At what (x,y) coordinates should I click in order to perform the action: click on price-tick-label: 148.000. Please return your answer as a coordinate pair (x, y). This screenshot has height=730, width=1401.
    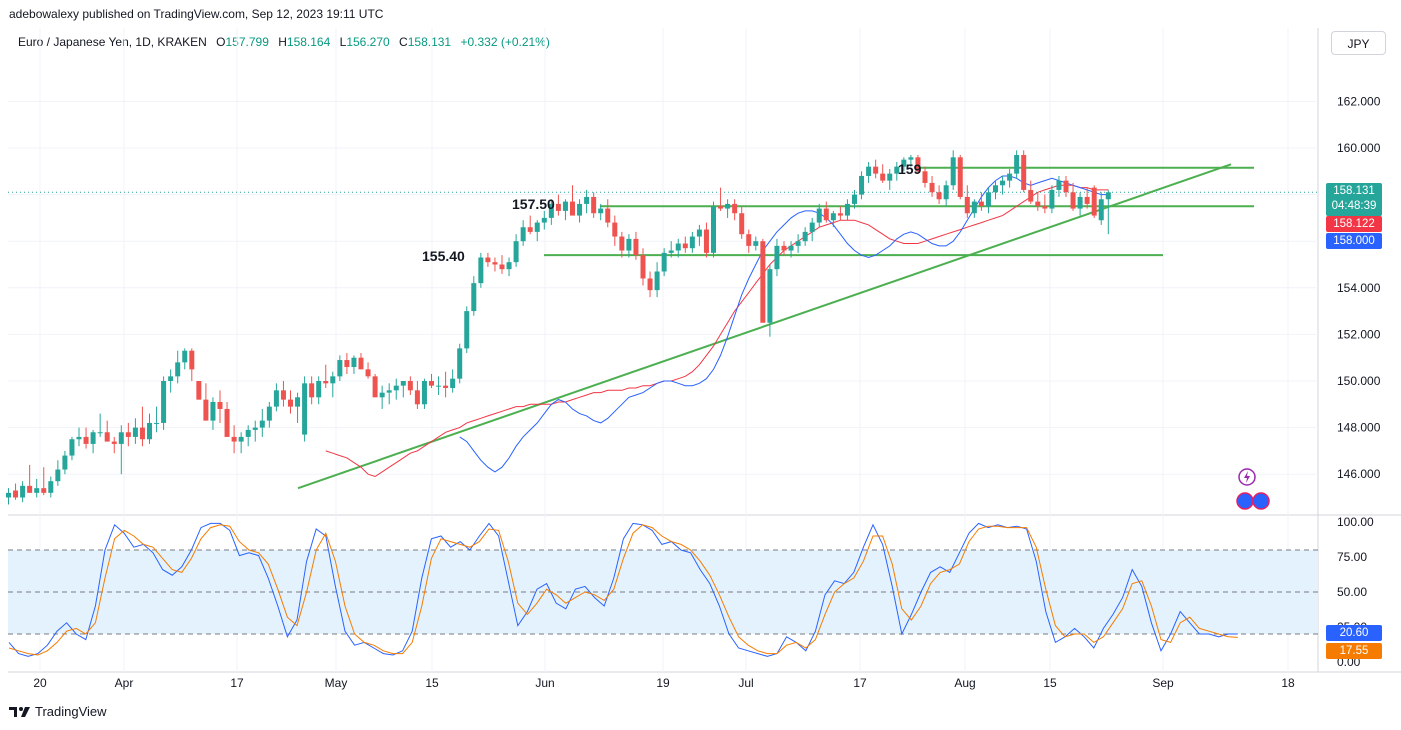
    Looking at the image, I should click on (1359, 428).